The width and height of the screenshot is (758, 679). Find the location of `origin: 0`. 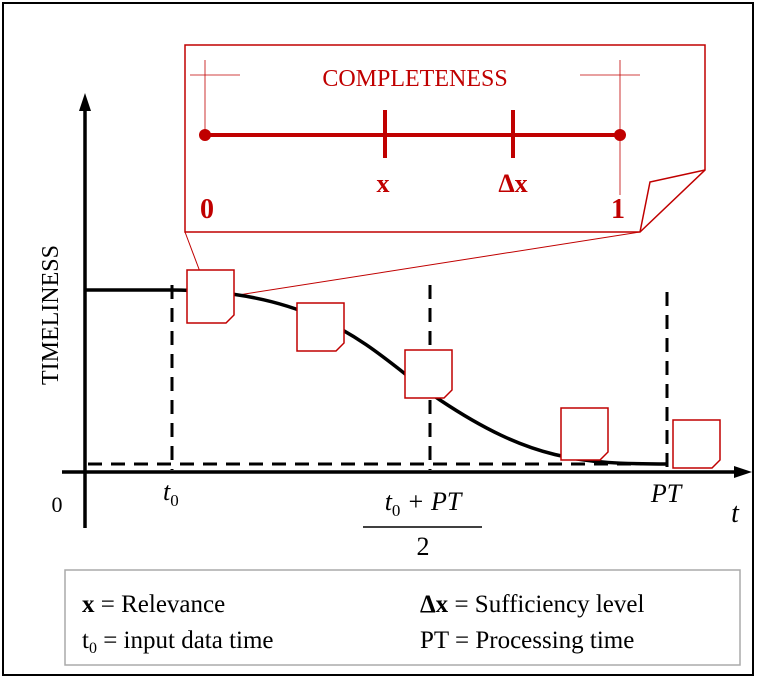

origin: 0 is located at coordinates (57, 504).